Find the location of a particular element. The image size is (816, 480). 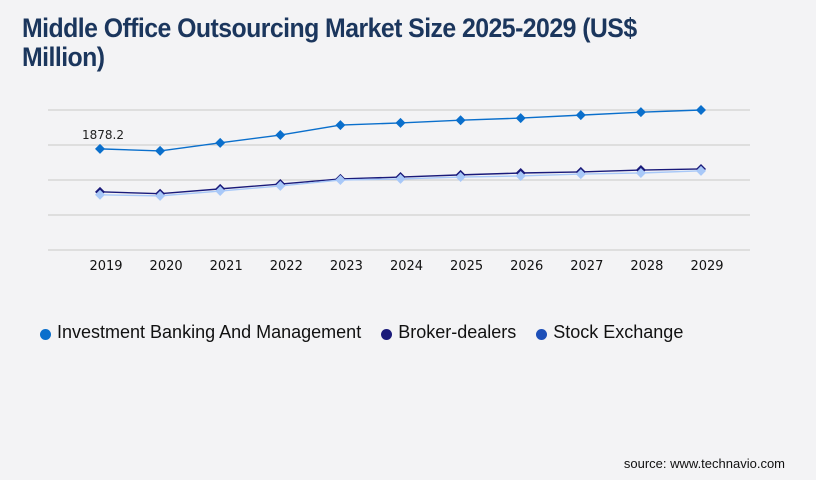

series-markers is located at coordinates (400, 153).